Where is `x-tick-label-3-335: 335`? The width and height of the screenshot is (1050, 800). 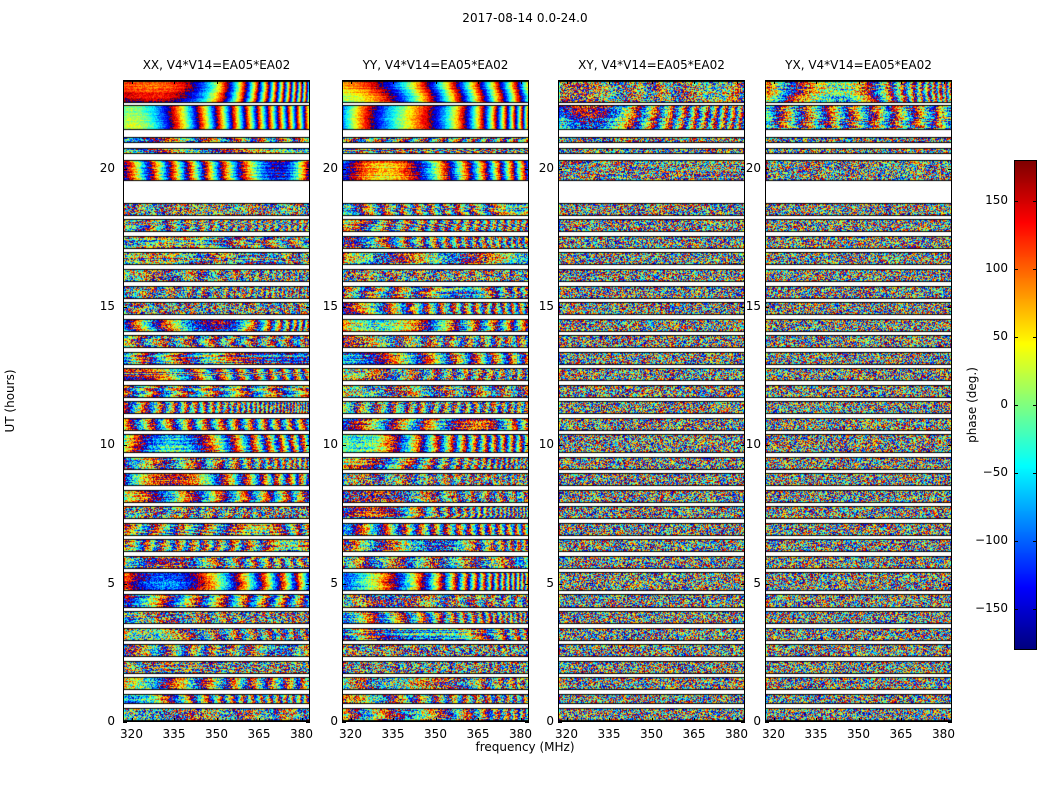
x-tick-label-3-335: 335 is located at coordinates (816, 734).